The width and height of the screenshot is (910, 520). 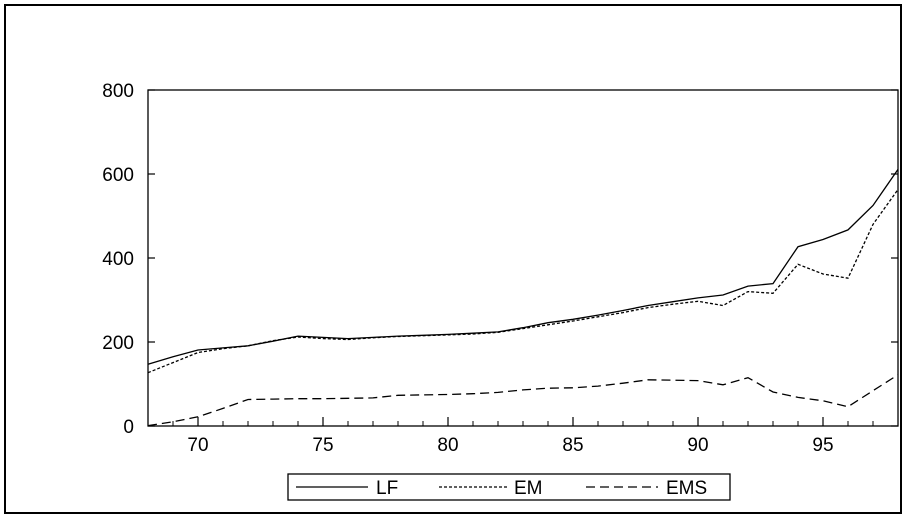 What do you see at coordinates (447, 445) in the screenshot?
I see `x-tick-label: 80` at bounding box center [447, 445].